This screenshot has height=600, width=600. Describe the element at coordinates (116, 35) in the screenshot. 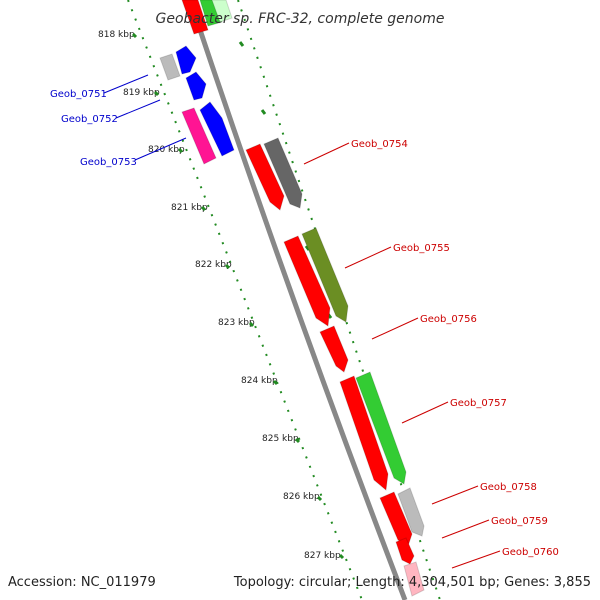

I see `ruler-tick-label: 818 kbp` at that location.